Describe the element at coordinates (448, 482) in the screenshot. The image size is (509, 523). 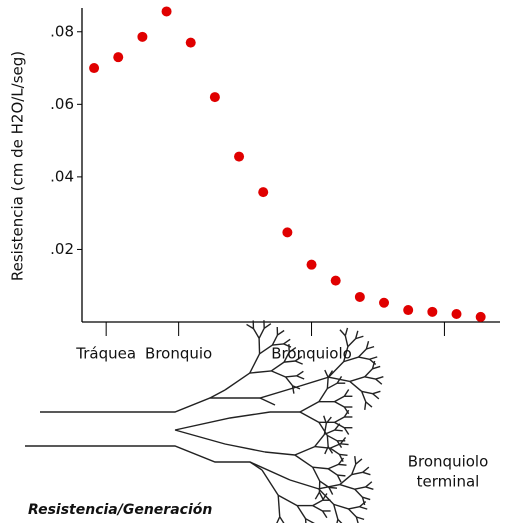
I see `annotation: terminal` at that location.